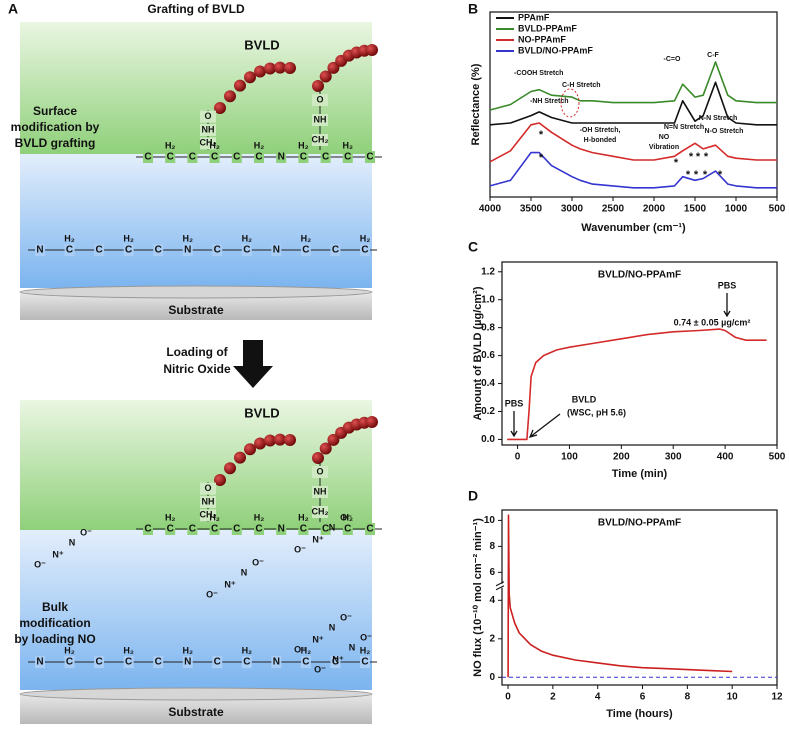  What do you see at coordinates (492, 546) in the screenshot?
I see `y-tick-label: 8` at bounding box center [492, 546].